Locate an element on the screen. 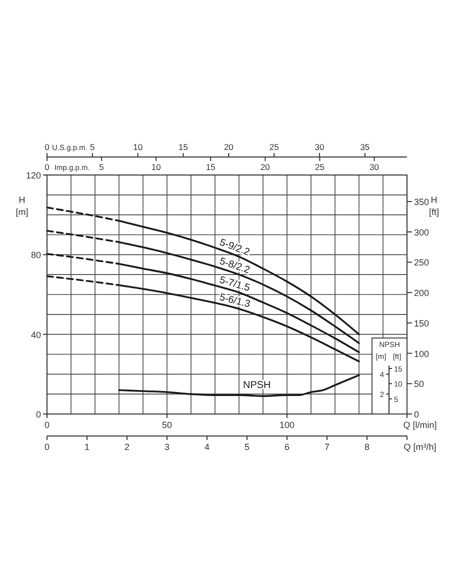 Image resolution: width=452 pixels, height=584 pixels. y-tick-label: 40 is located at coordinates (35, 335).